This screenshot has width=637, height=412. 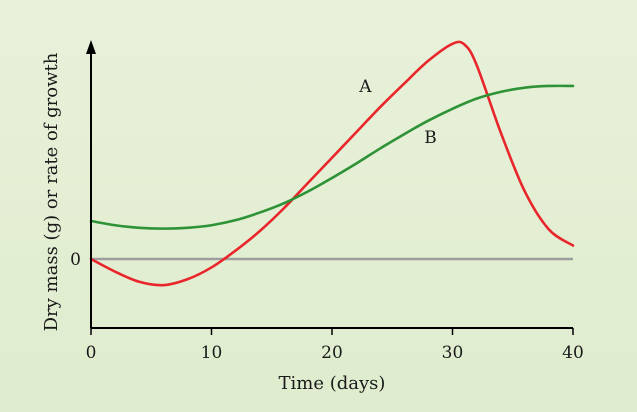 I want to click on series-label-b: B, so click(x=430, y=138).